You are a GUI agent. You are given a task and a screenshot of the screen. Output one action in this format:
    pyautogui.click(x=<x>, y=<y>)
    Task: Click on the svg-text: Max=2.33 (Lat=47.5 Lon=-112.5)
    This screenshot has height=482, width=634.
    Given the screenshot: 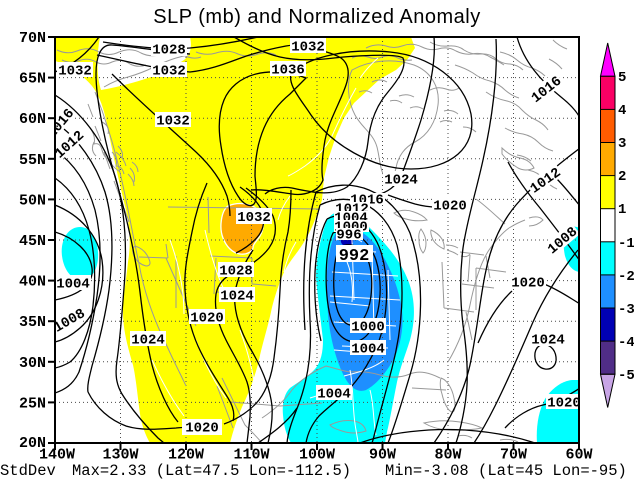 What is the action you would take?
    pyautogui.click(x=211, y=471)
    